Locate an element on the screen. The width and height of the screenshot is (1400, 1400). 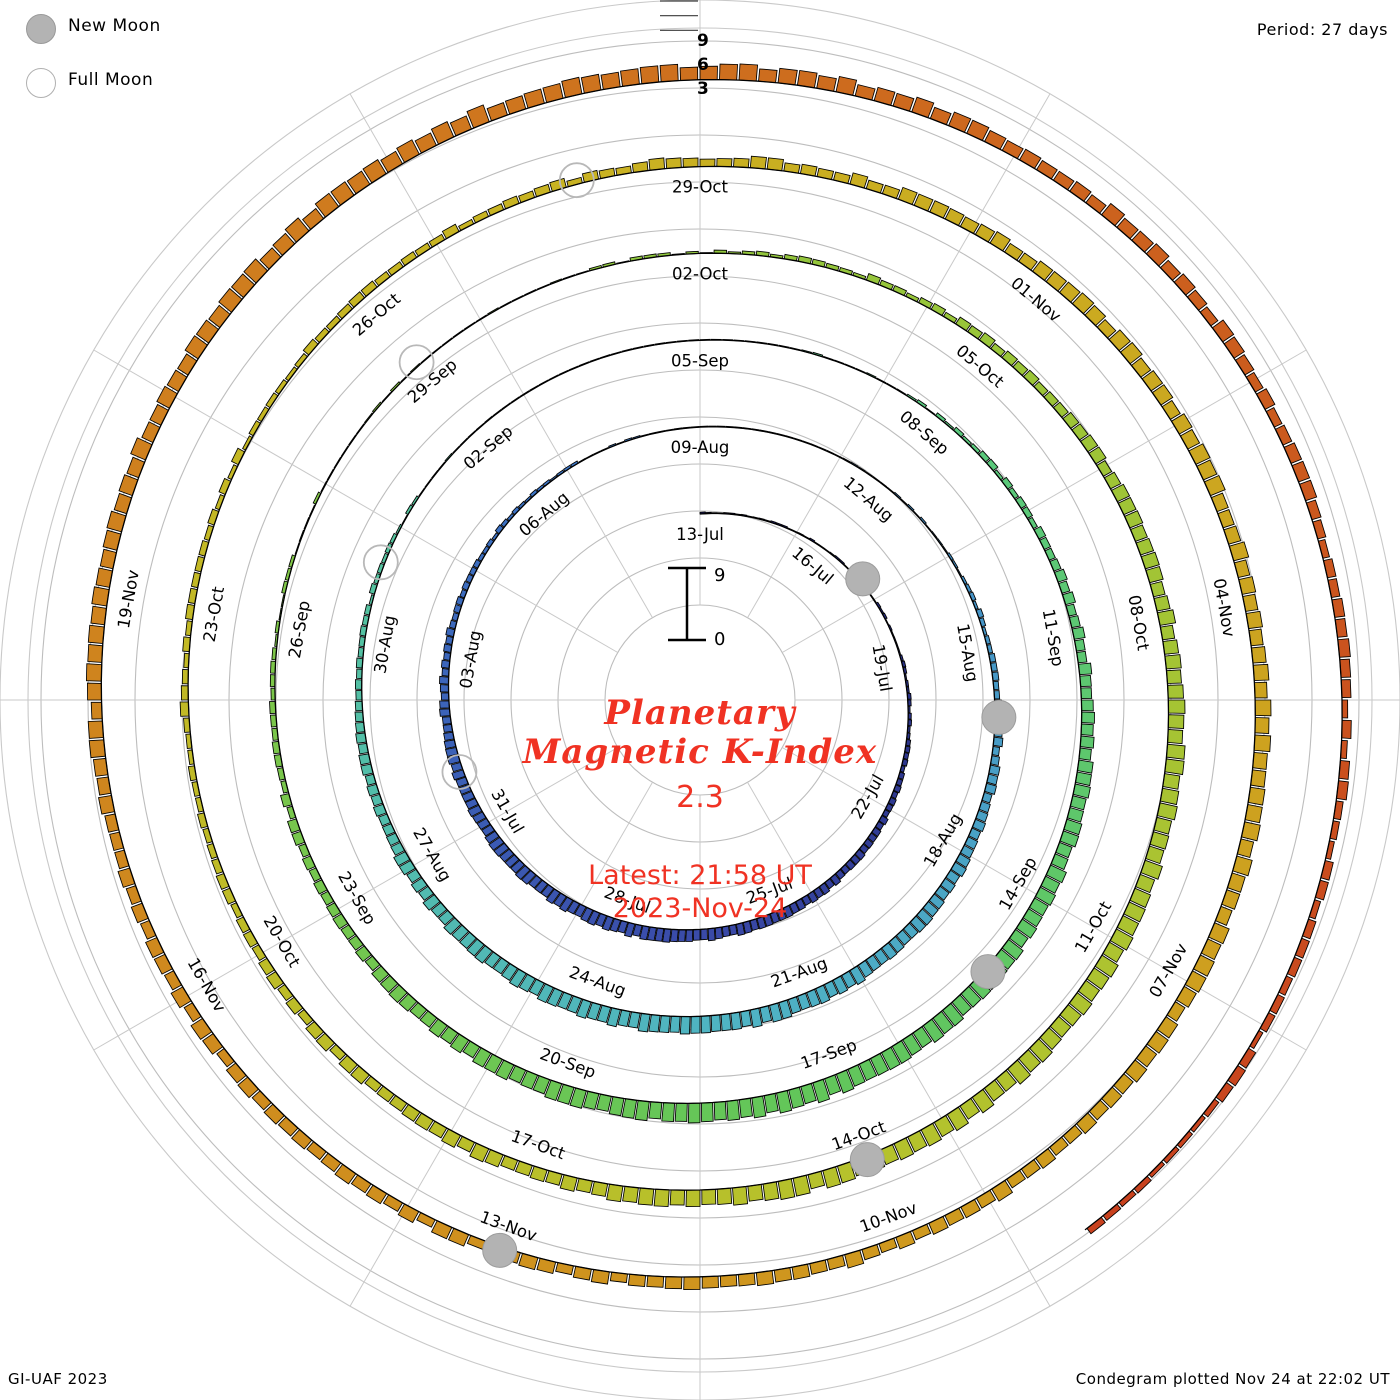
date-label: 19-Jul is located at coordinates (881, 668).